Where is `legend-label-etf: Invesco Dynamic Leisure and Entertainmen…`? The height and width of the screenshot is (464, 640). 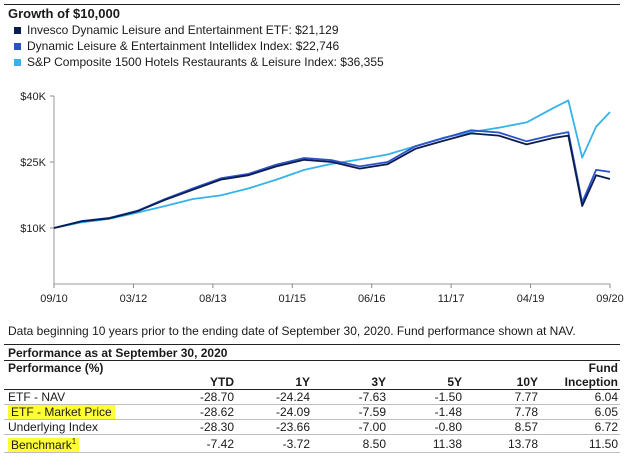 legend-label-etf: Invesco Dynamic Leisure and Entertainmen… is located at coordinates (183, 30).